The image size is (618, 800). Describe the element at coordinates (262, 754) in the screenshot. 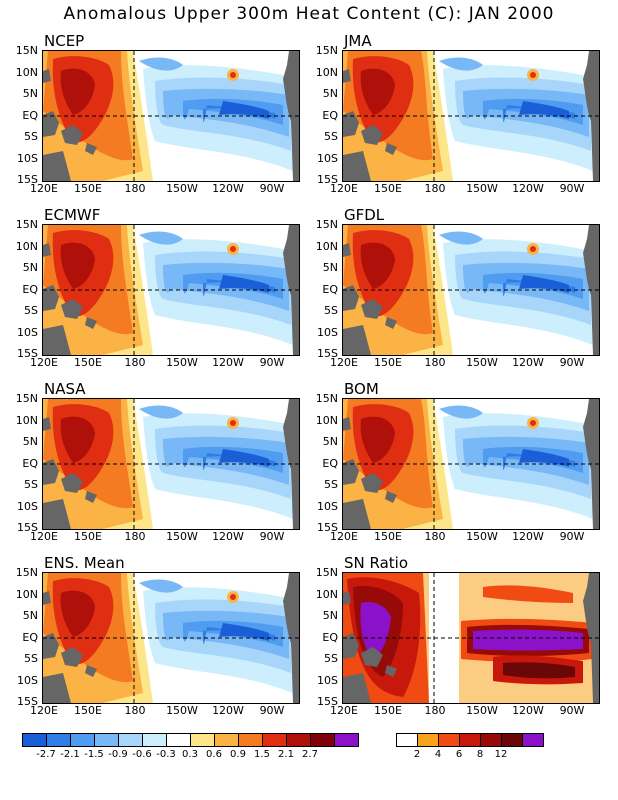

I see `colorbar-label: 1.5` at that location.